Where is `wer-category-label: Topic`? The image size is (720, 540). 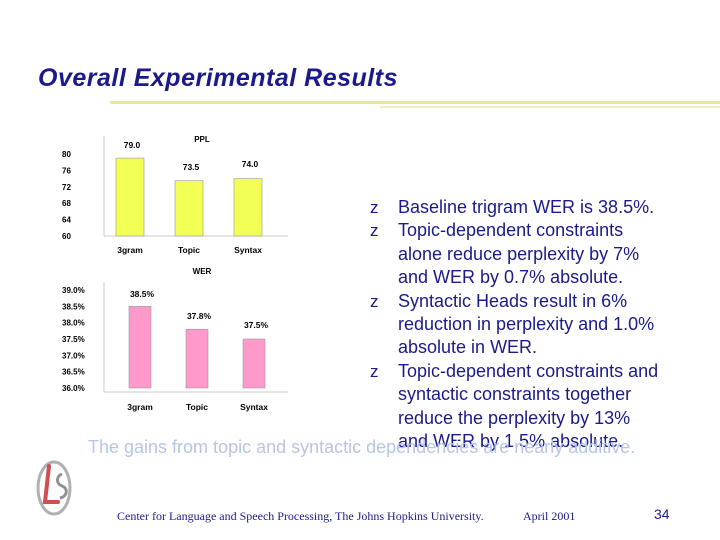
wer-category-label: Topic is located at coordinates (197, 407).